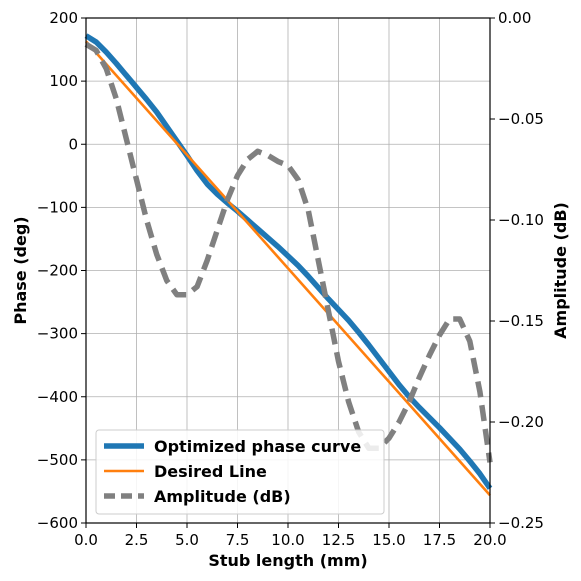  What do you see at coordinates (521, 422) in the screenshot?
I see `y-right-tick-label: −0.20` at bounding box center [521, 422].